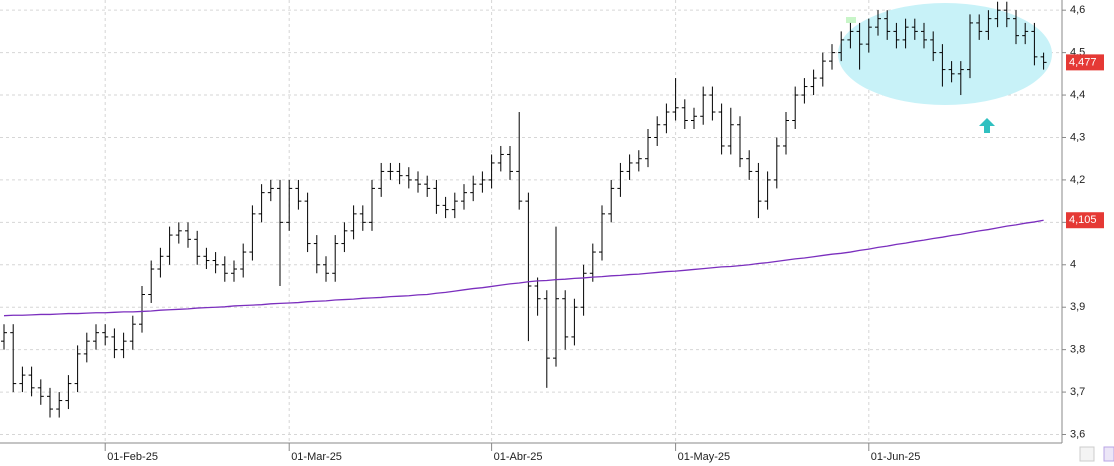 The image size is (1114, 466). What do you see at coordinates (987, 125) in the screenshot?
I see `up-arrow` at bounding box center [987, 125].